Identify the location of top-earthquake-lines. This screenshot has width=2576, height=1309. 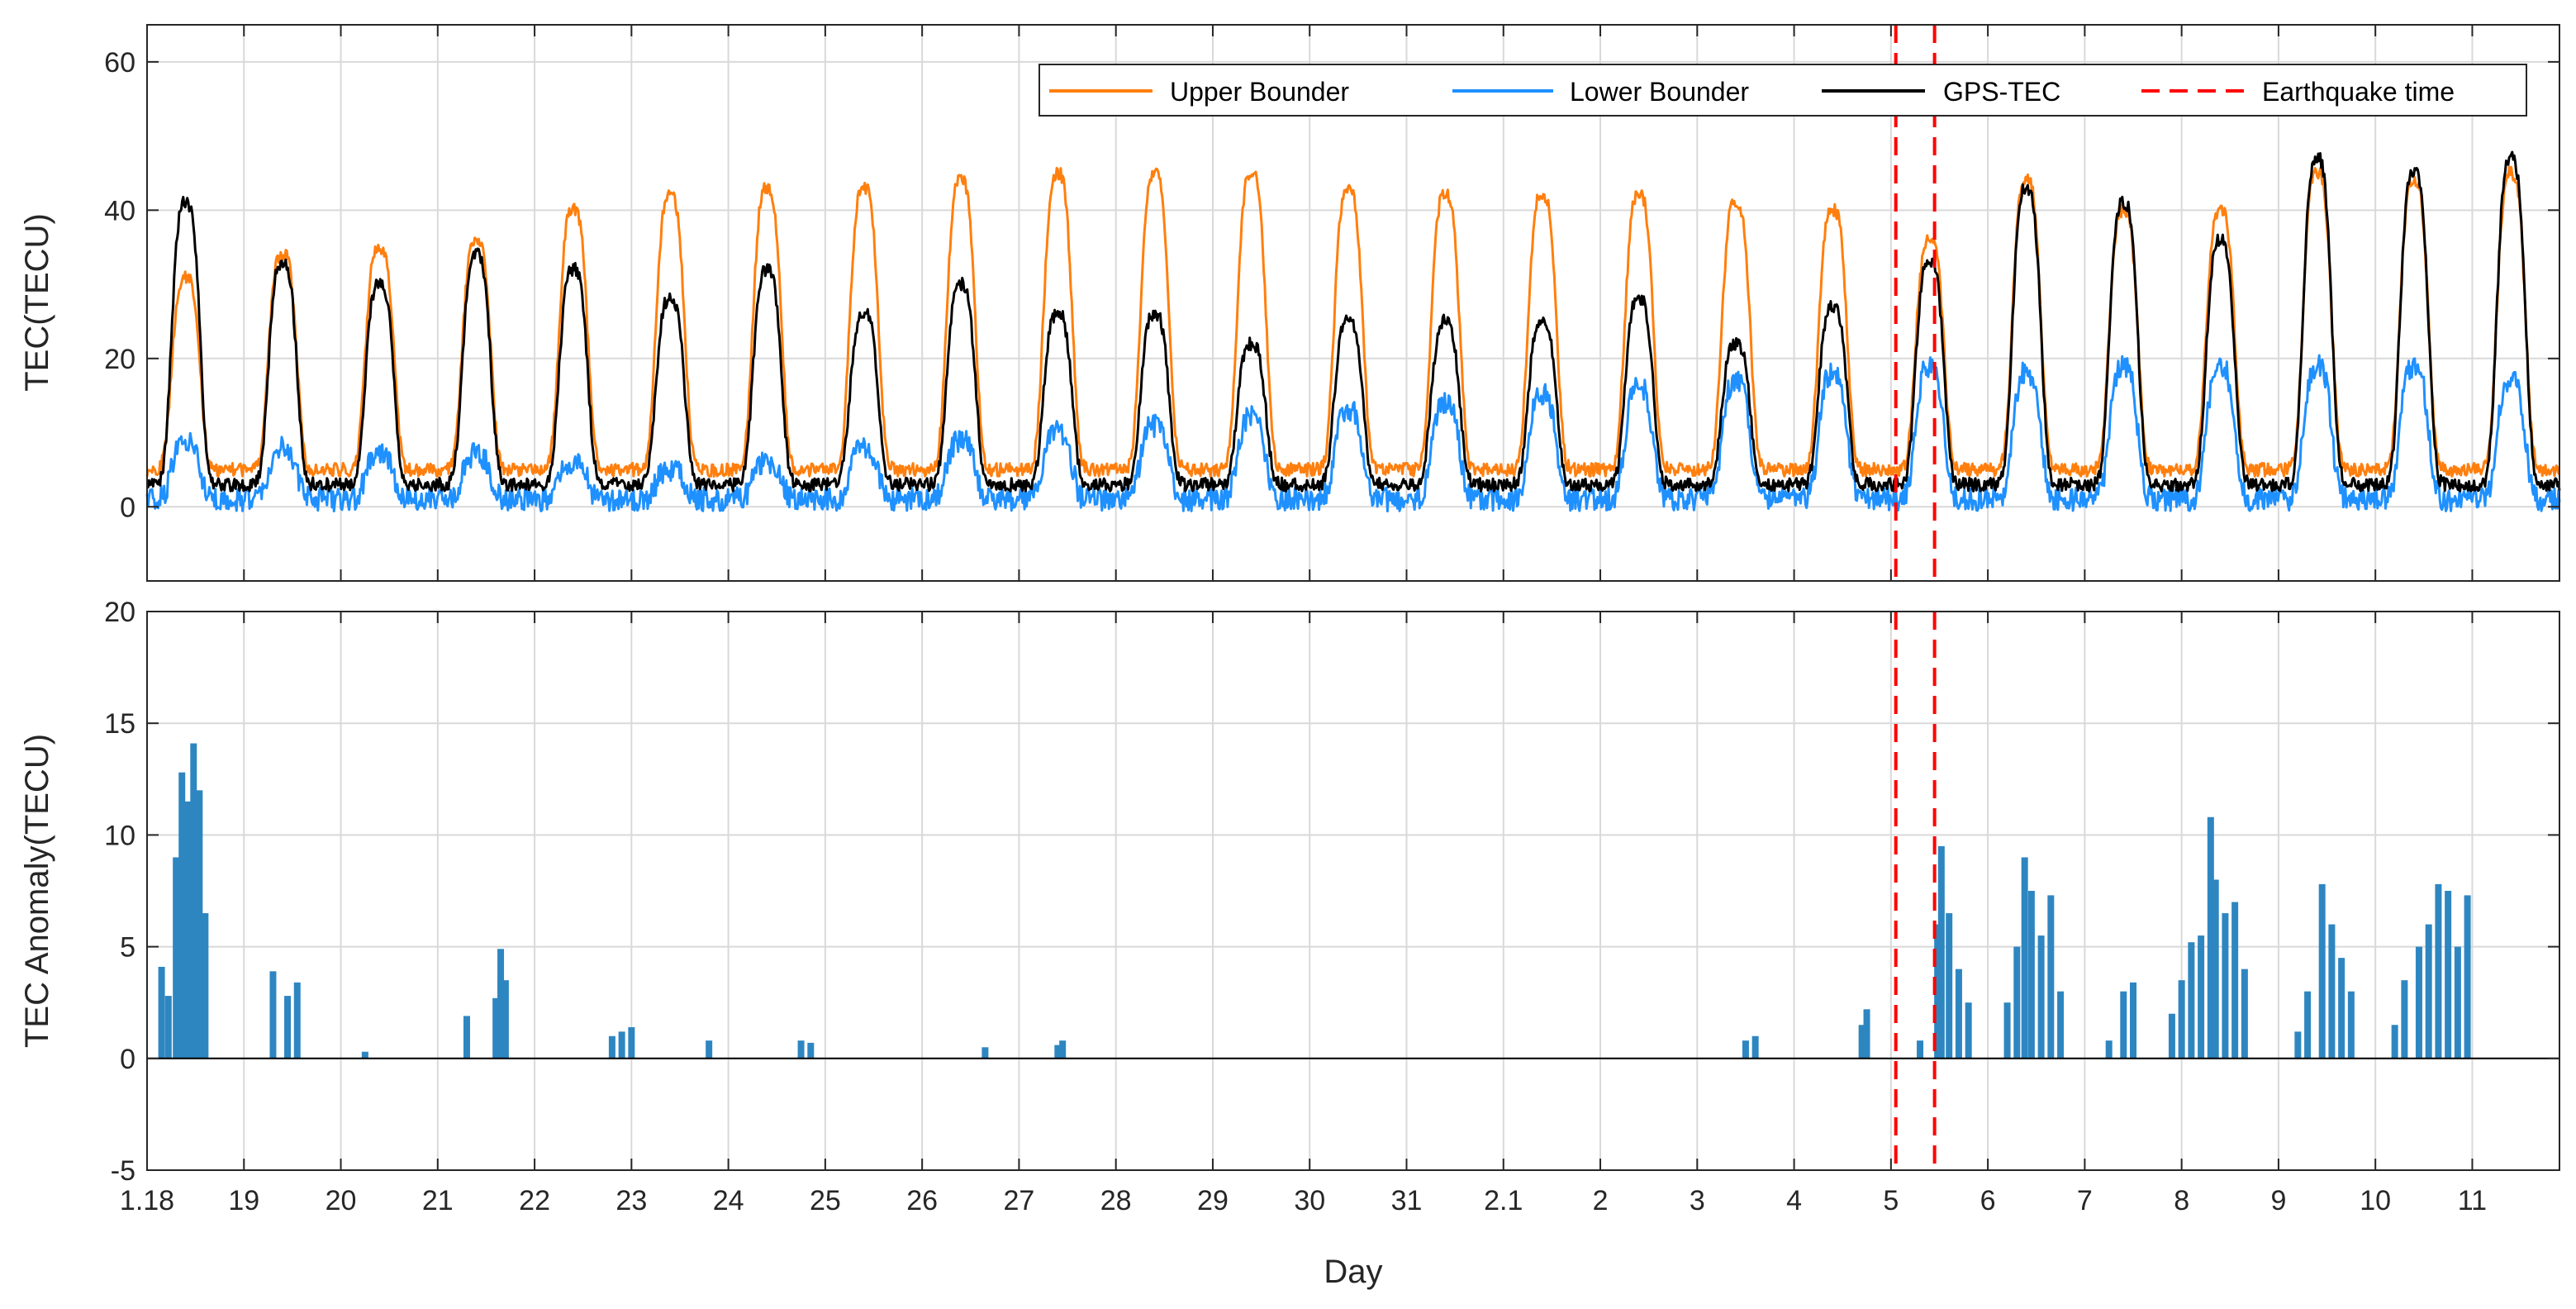
(1915, 303).